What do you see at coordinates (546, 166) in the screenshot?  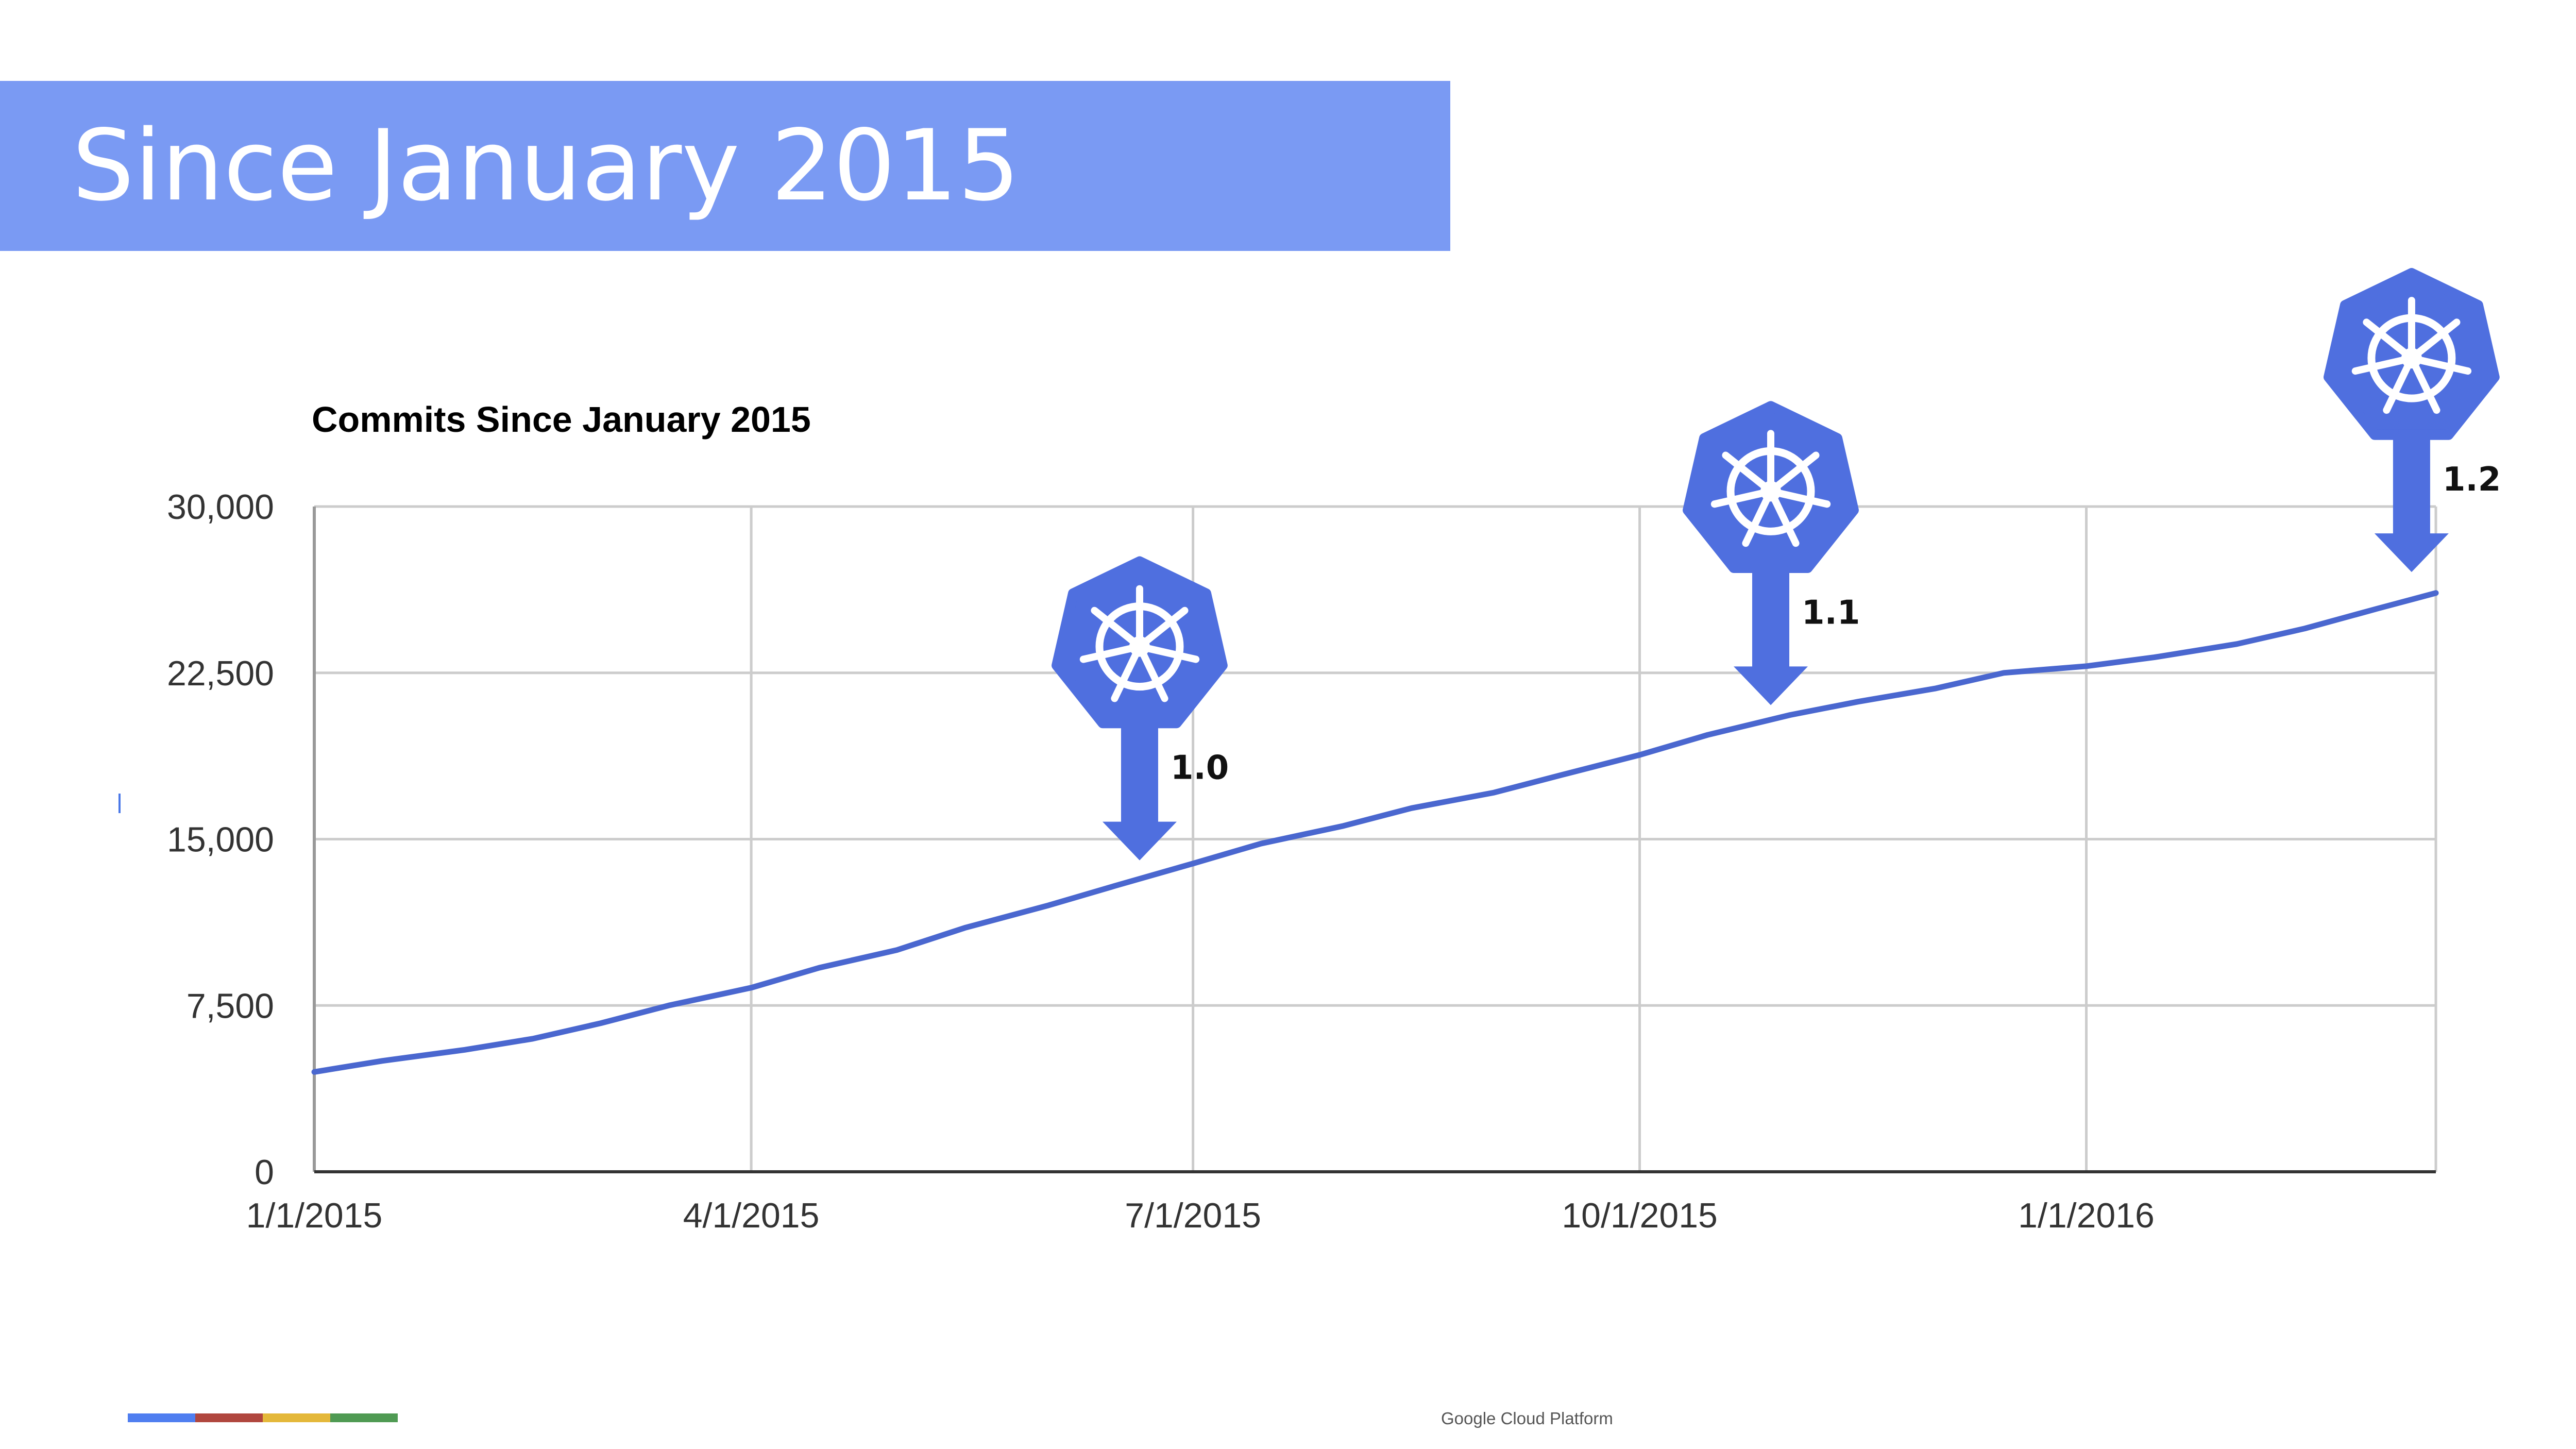 I see `slide-title: Since January 2015` at bounding box center [546, 166].